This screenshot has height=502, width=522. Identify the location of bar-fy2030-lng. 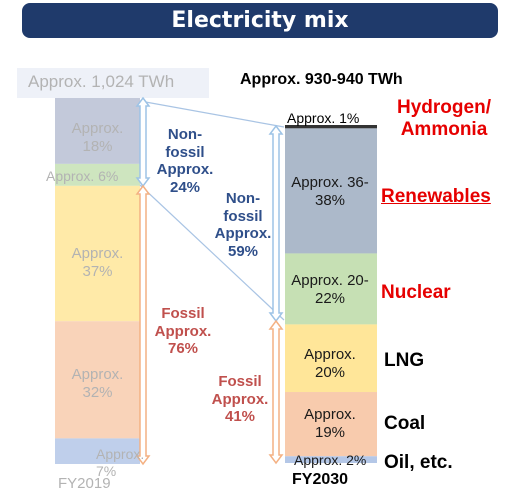
(331, 358).